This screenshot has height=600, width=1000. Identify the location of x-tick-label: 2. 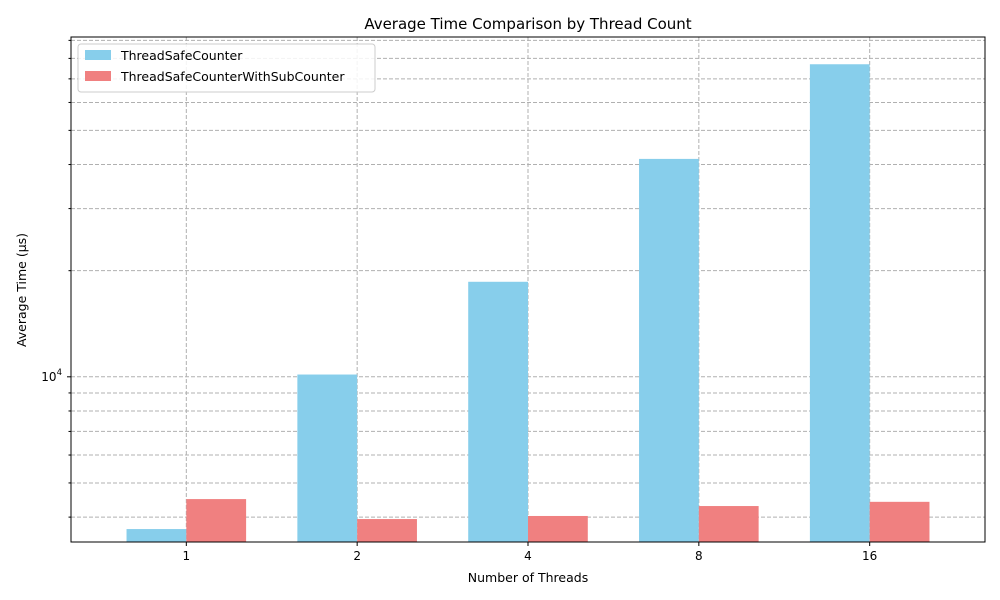
(357, 556).